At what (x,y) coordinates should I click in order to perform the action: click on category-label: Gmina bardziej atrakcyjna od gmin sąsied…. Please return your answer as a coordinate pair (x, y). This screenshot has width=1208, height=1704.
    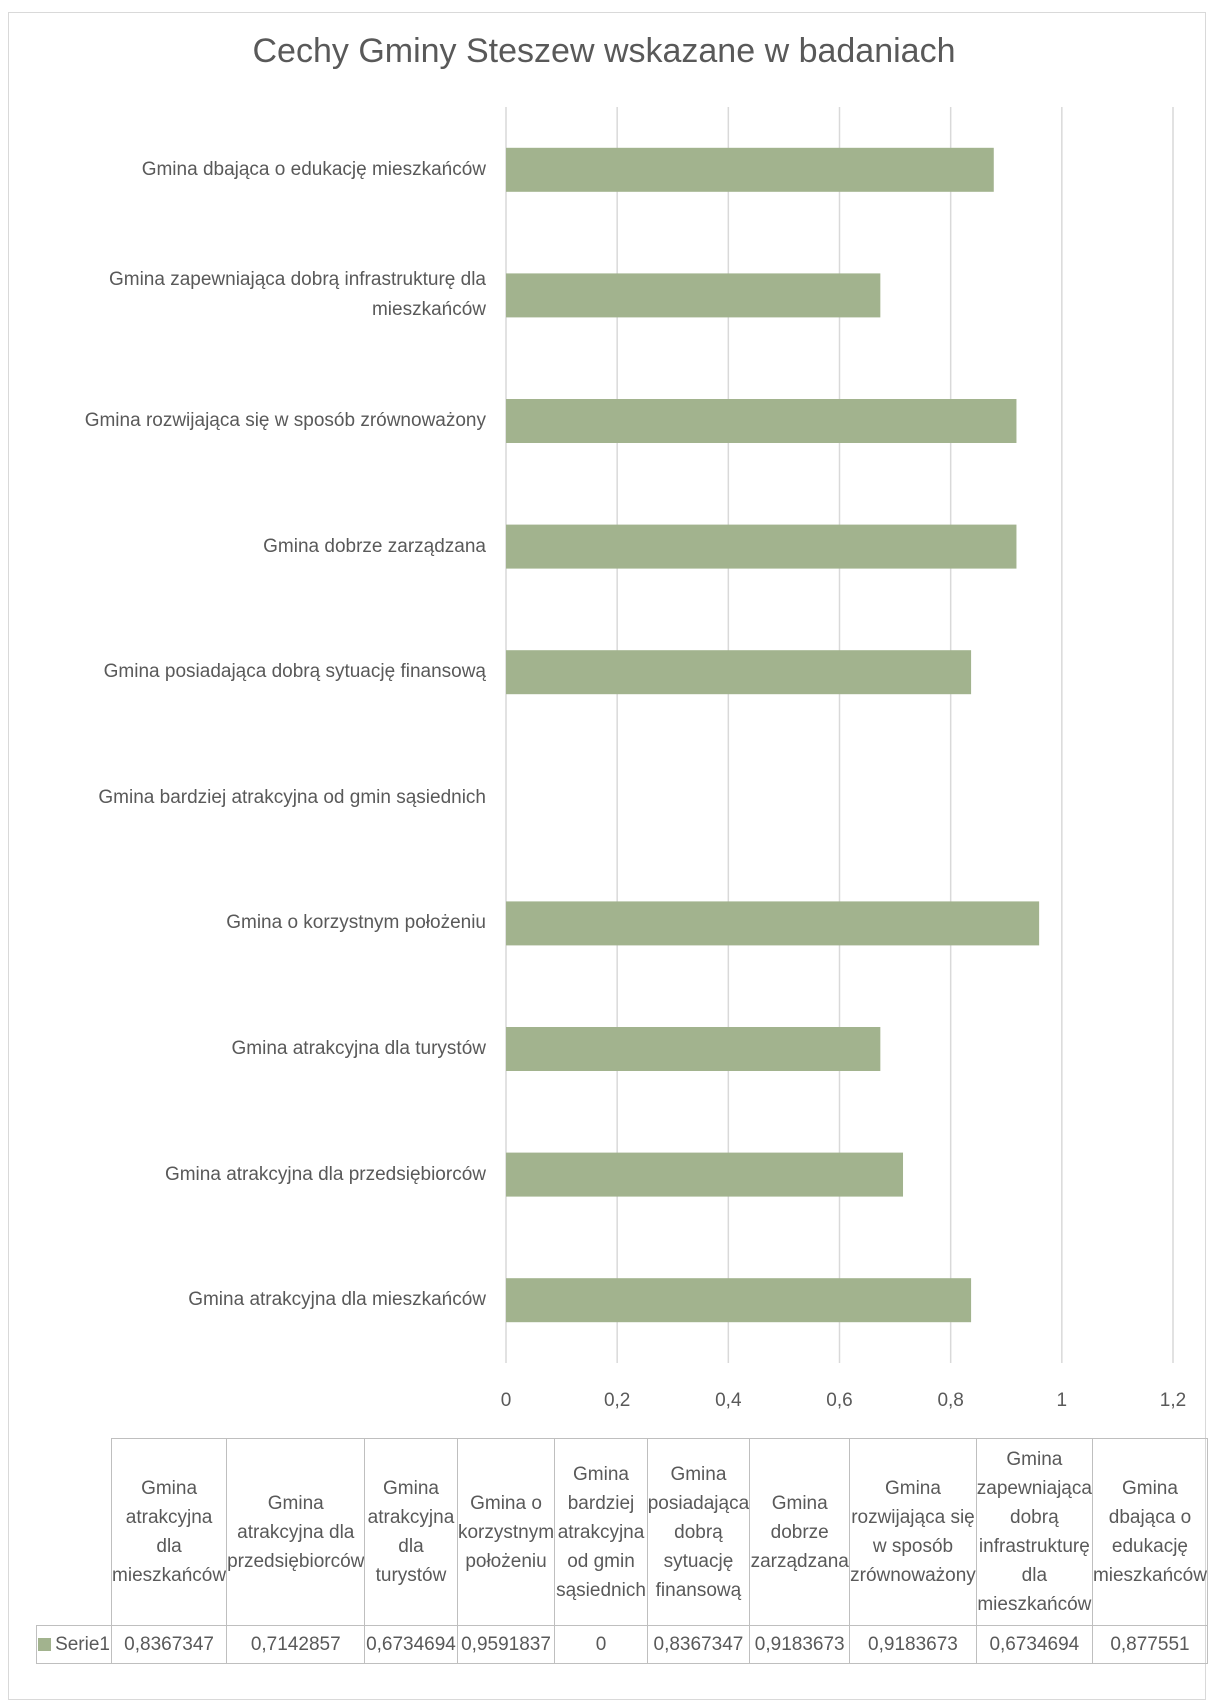
    Looking at the image, I should click on (292, 797).